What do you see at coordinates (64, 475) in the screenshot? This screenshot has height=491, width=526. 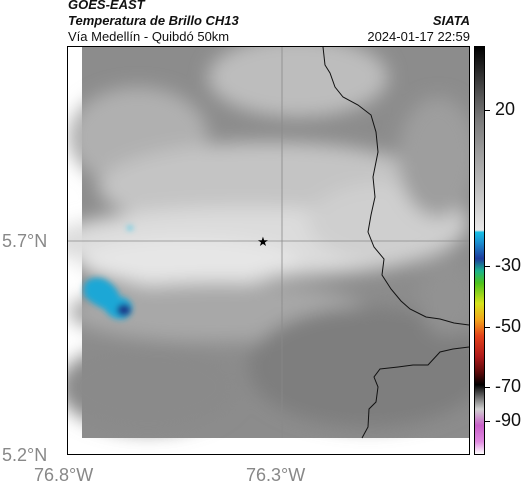 I see `x-tick-76-8W: 76.8°W` at bounding box center [64, 475].